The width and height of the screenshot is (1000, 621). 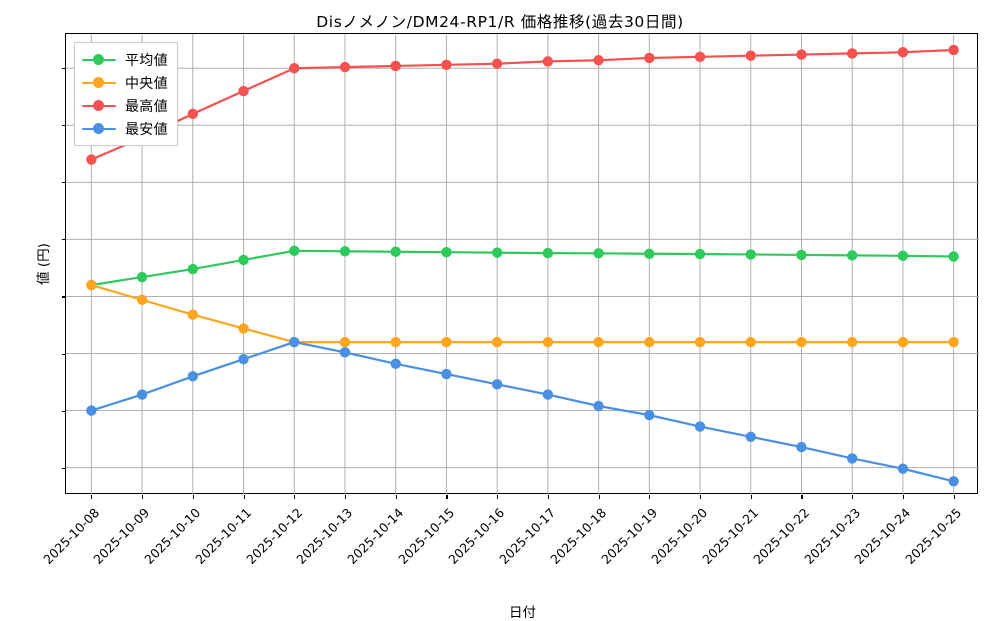 I want to click on legend-item: 中央値, so click(x=125, y=82).